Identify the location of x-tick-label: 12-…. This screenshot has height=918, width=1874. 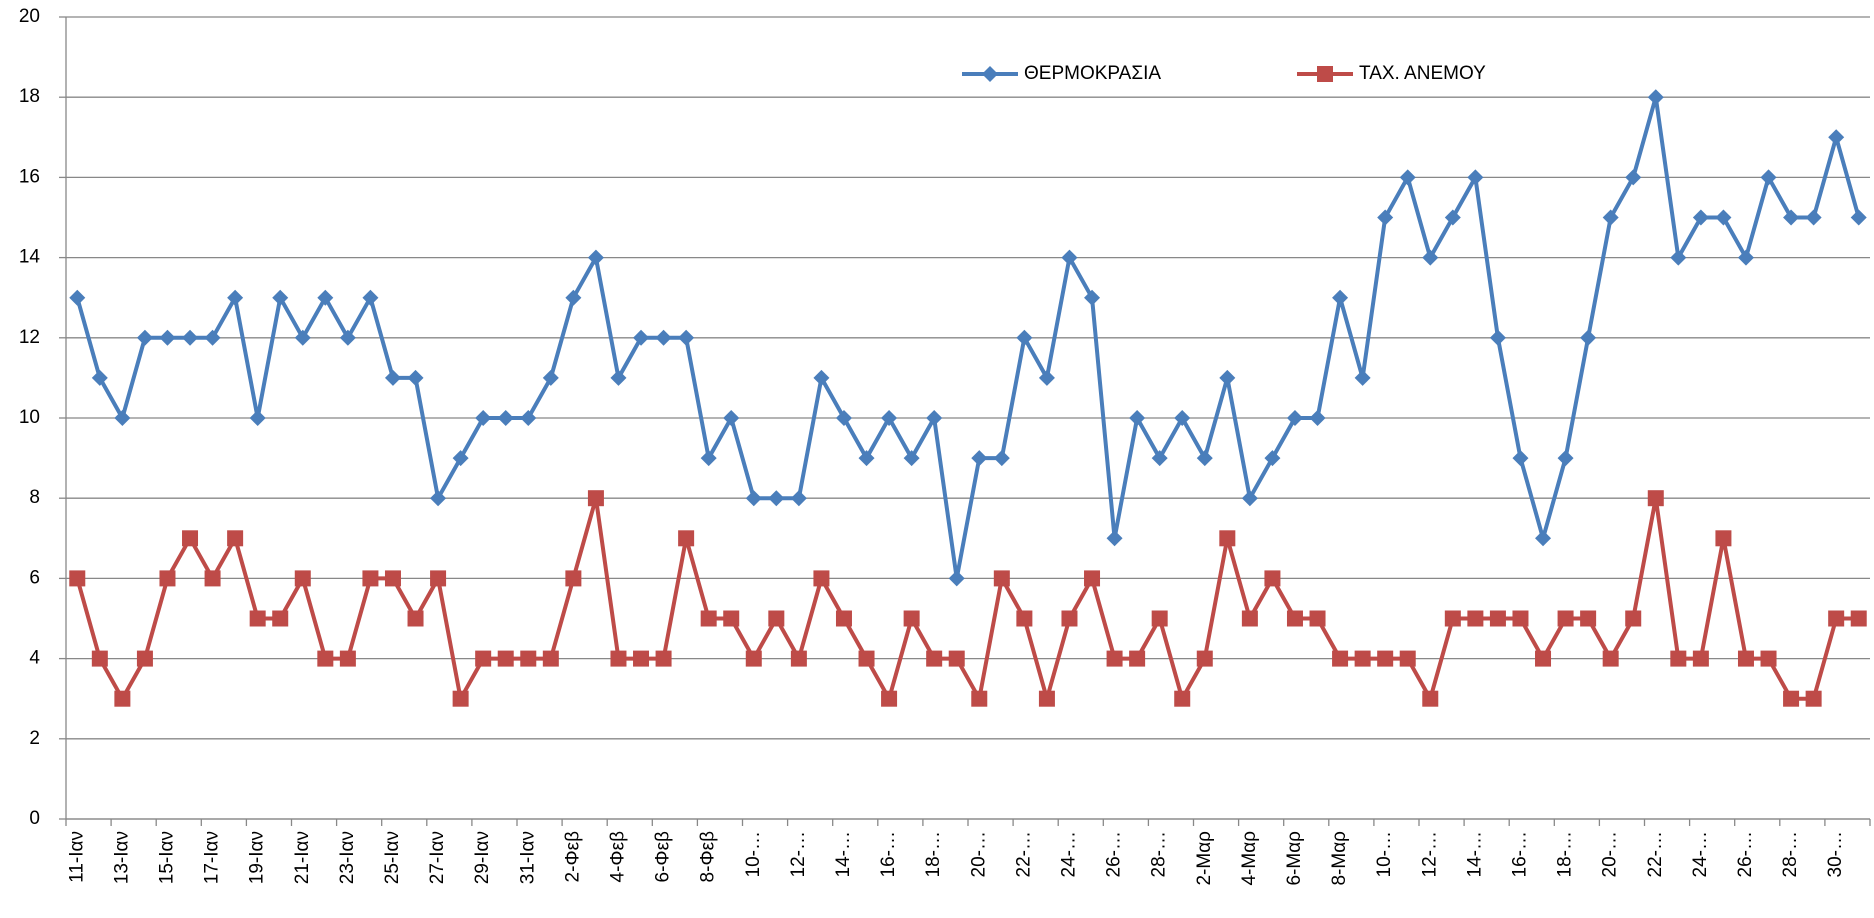
(1429, 854).